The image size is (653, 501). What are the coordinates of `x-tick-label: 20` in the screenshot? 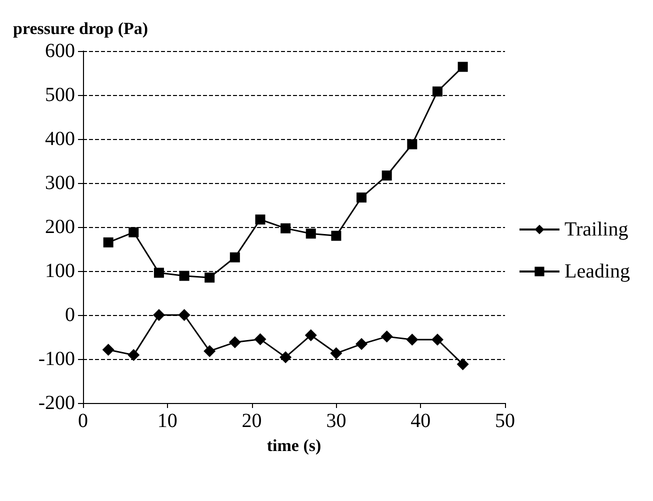 It's located at (252, 421).